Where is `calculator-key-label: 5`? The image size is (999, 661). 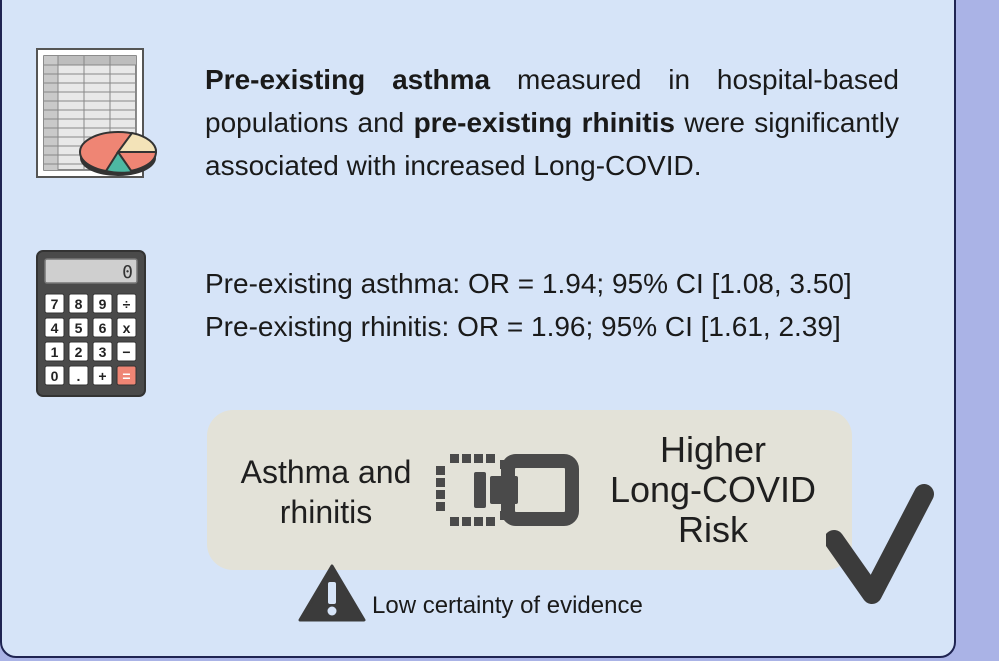
calculator-key-label: 5 is located at coordinates (79, 328).